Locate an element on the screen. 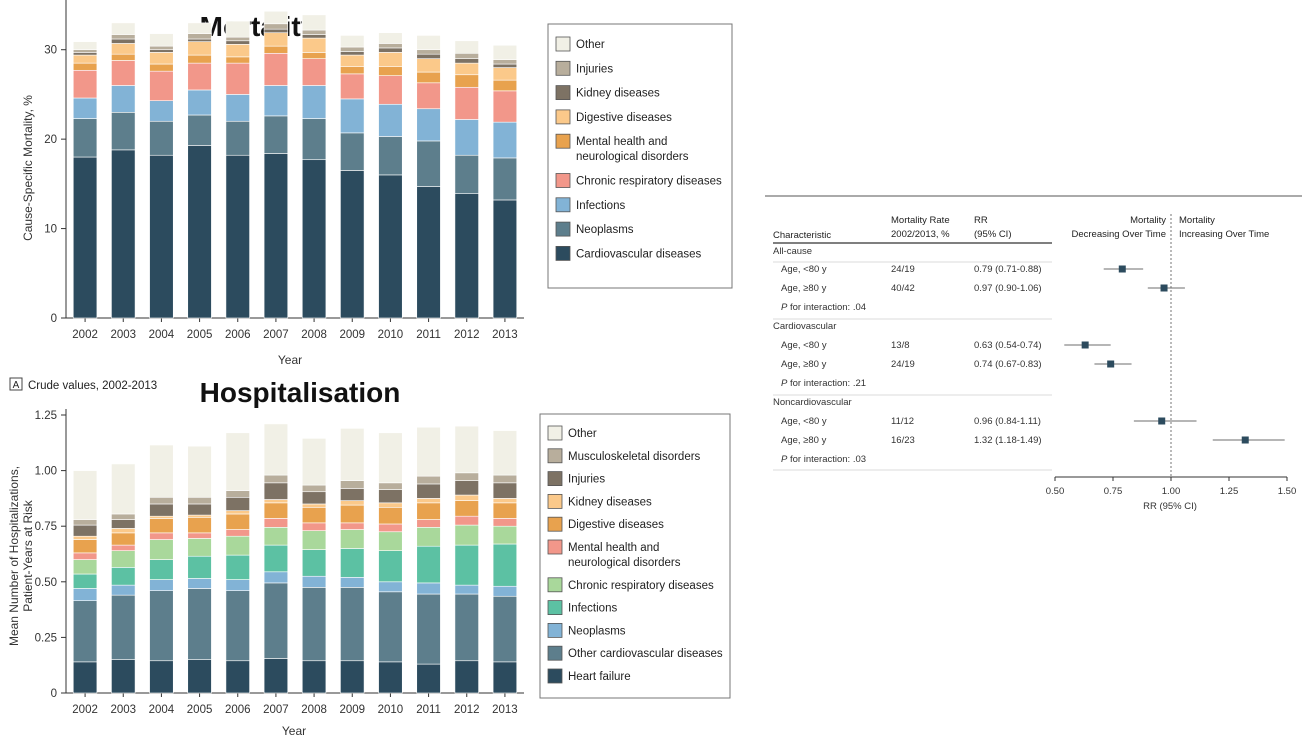  legend-label: Kidney diseases is located at coordinates (610, 502).